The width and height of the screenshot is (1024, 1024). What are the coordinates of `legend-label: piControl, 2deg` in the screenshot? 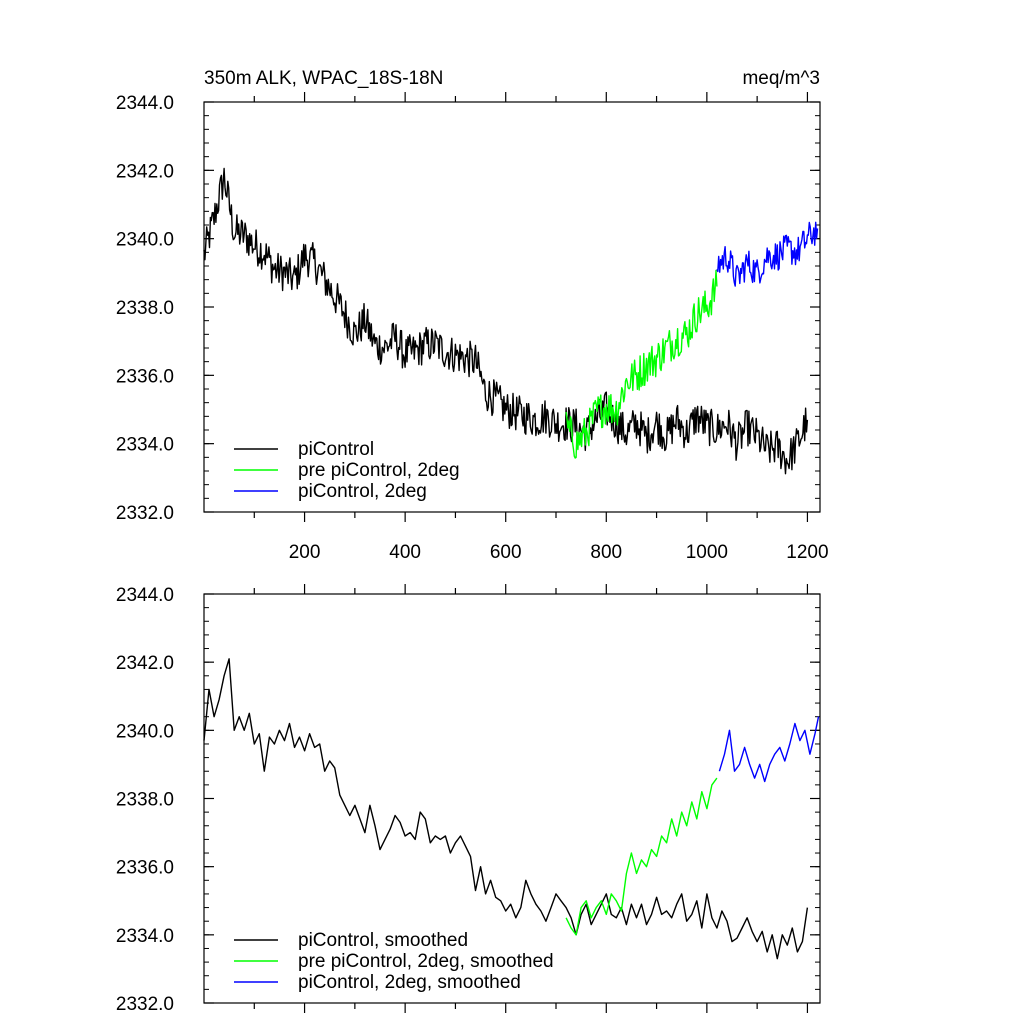 It's located at (362, 491).